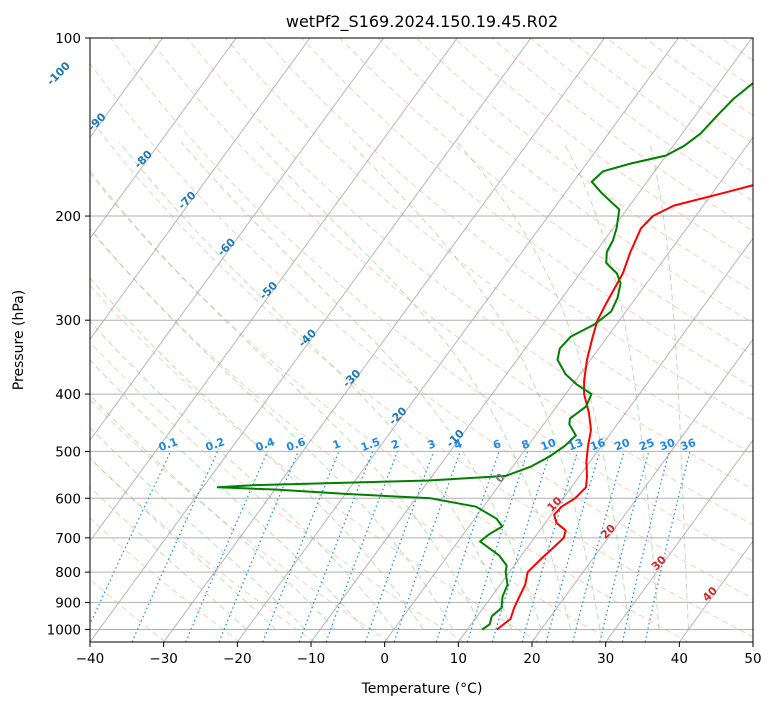  I want to click on x-tick-label: −40, so click(90, 659).